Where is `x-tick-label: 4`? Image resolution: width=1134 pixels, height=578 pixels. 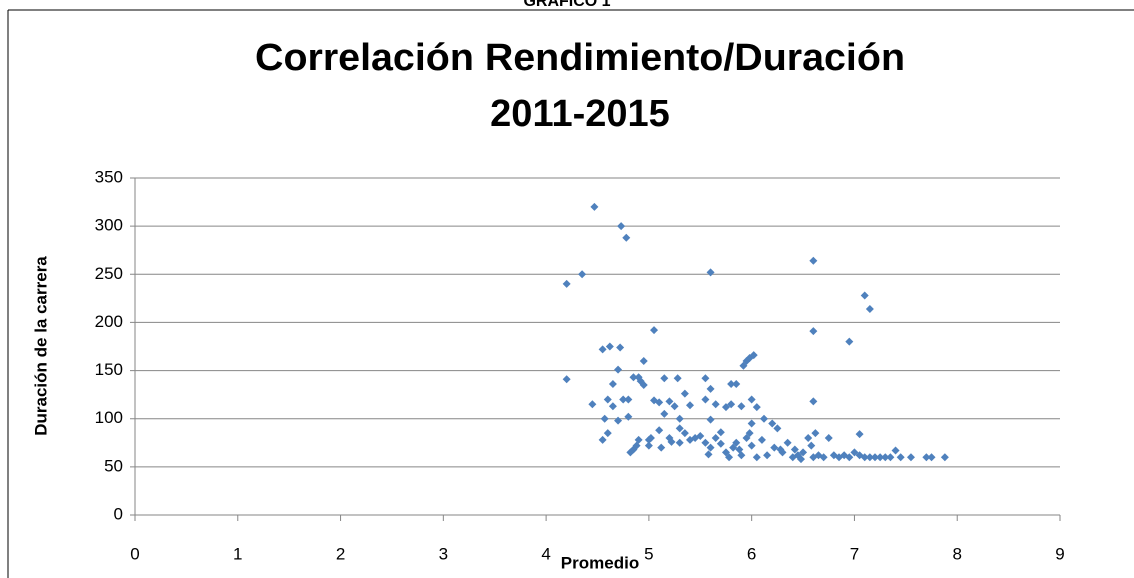 x-tick-label: 4 is located at coordinates (545, 553).